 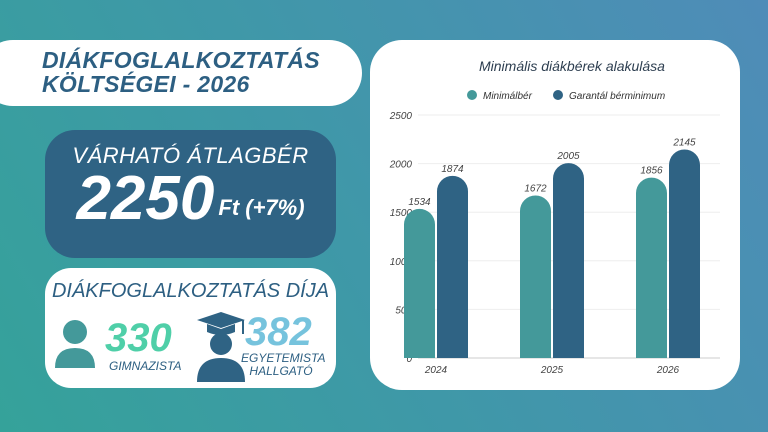 What do you see at coordinates (401, 213) in the screenshot?
I see `y-tick-label: 1500` at bounding box center [401, 213].